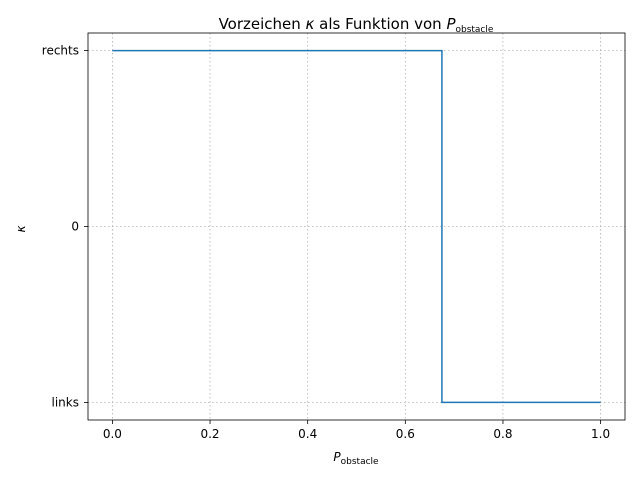 The height and width of the screenshot is (480, 640). What do you see at coordinates (405, 434) in the screenshot?
I see `x-tick-label: 0.6` at bounding box center [405, 434].